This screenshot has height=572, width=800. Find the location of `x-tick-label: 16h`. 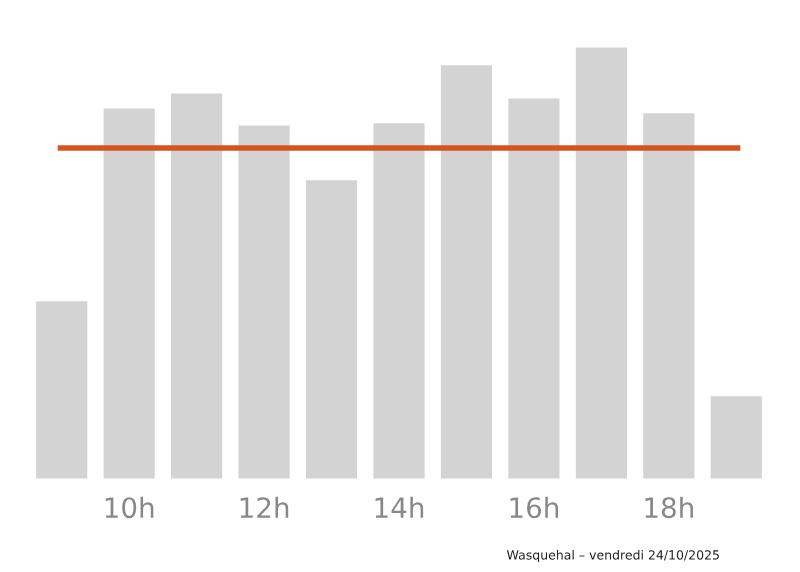

x-tick-label: 16h is located at coordinates (534, 507).